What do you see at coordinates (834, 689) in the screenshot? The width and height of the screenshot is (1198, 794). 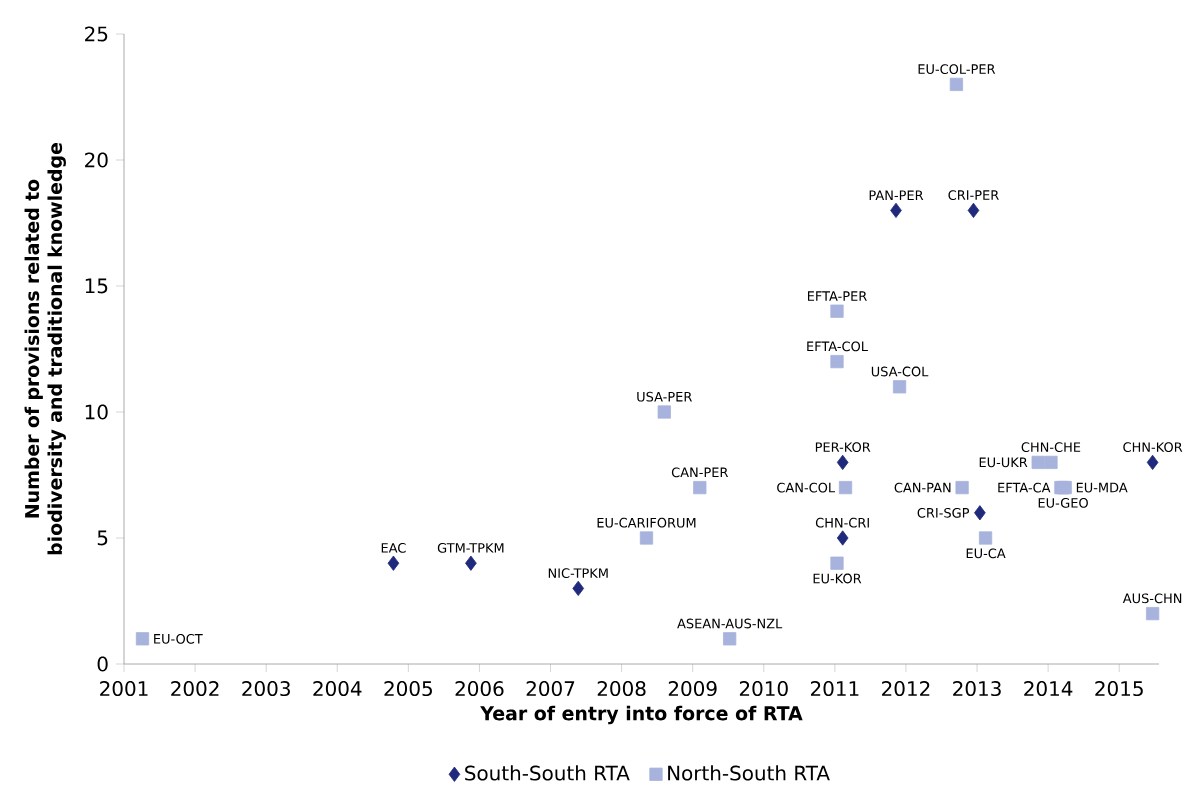 I see `x-tick-label: 2011` at bounding box center [834, 689].